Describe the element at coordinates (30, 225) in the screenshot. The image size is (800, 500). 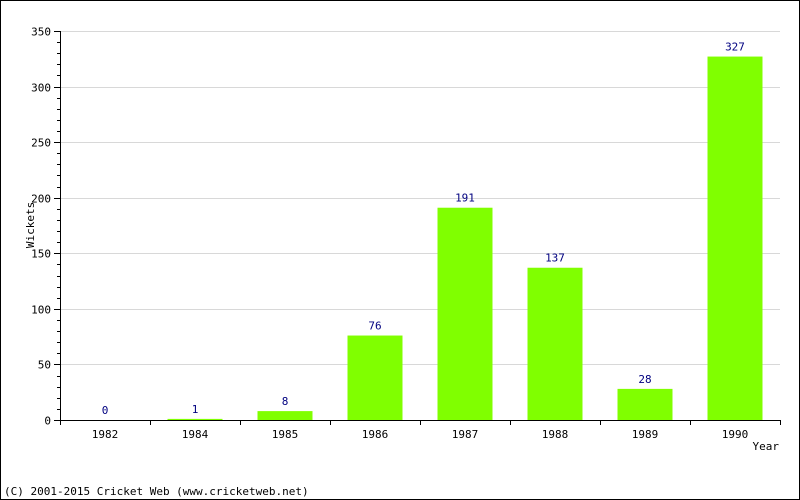
I see `y-axis-title: Wickets` at that location.